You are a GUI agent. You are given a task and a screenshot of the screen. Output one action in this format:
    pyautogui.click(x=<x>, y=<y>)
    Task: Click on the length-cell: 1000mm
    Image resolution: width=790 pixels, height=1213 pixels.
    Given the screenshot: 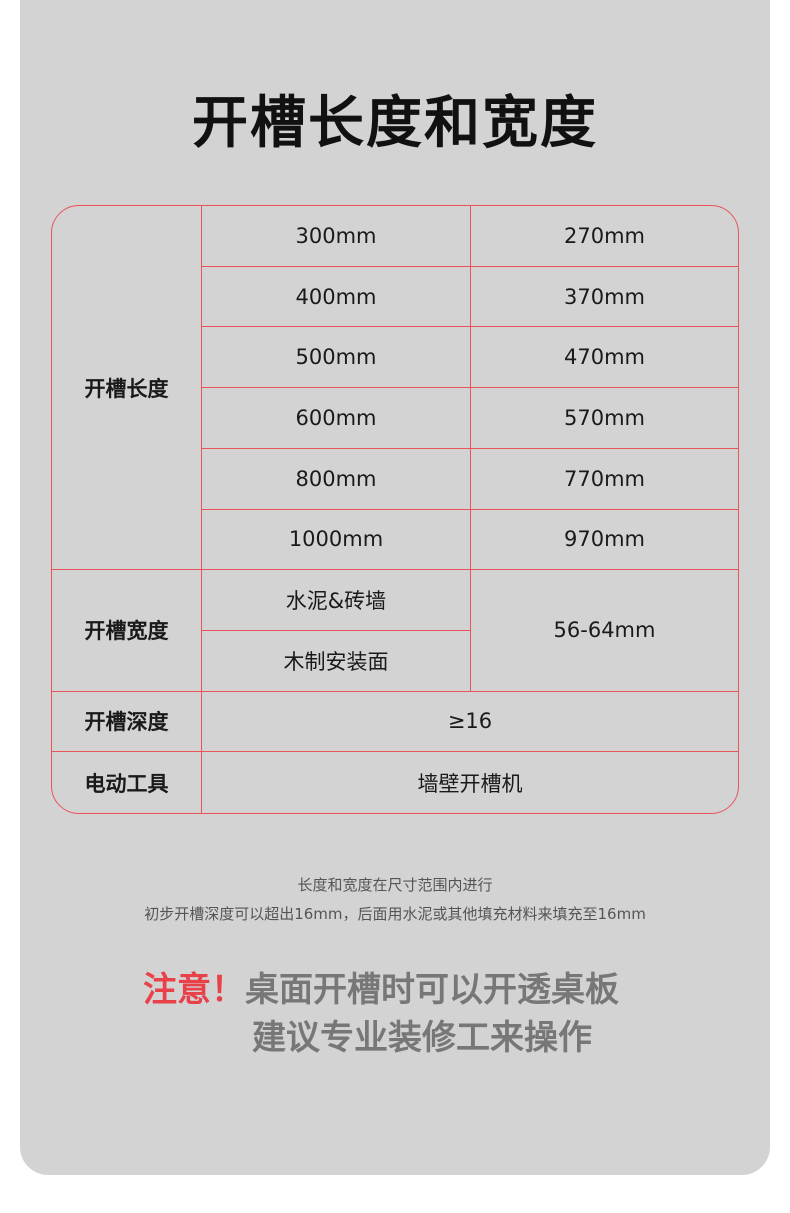 What is the action you would take?
    pyautogui.click(x=336, y=540)
    